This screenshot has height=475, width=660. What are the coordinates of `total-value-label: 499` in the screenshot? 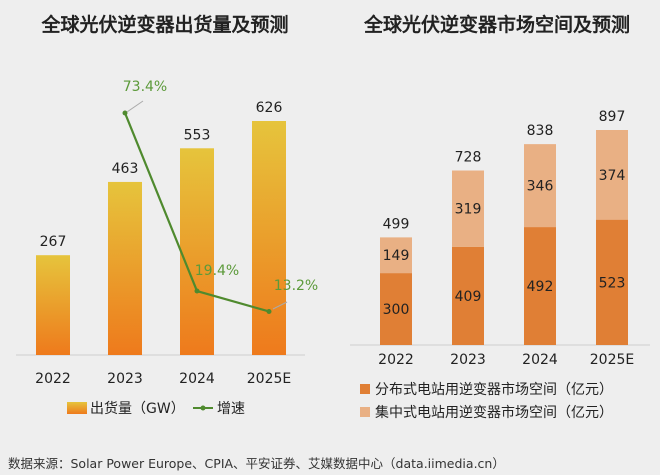 It's located at (396, 224).